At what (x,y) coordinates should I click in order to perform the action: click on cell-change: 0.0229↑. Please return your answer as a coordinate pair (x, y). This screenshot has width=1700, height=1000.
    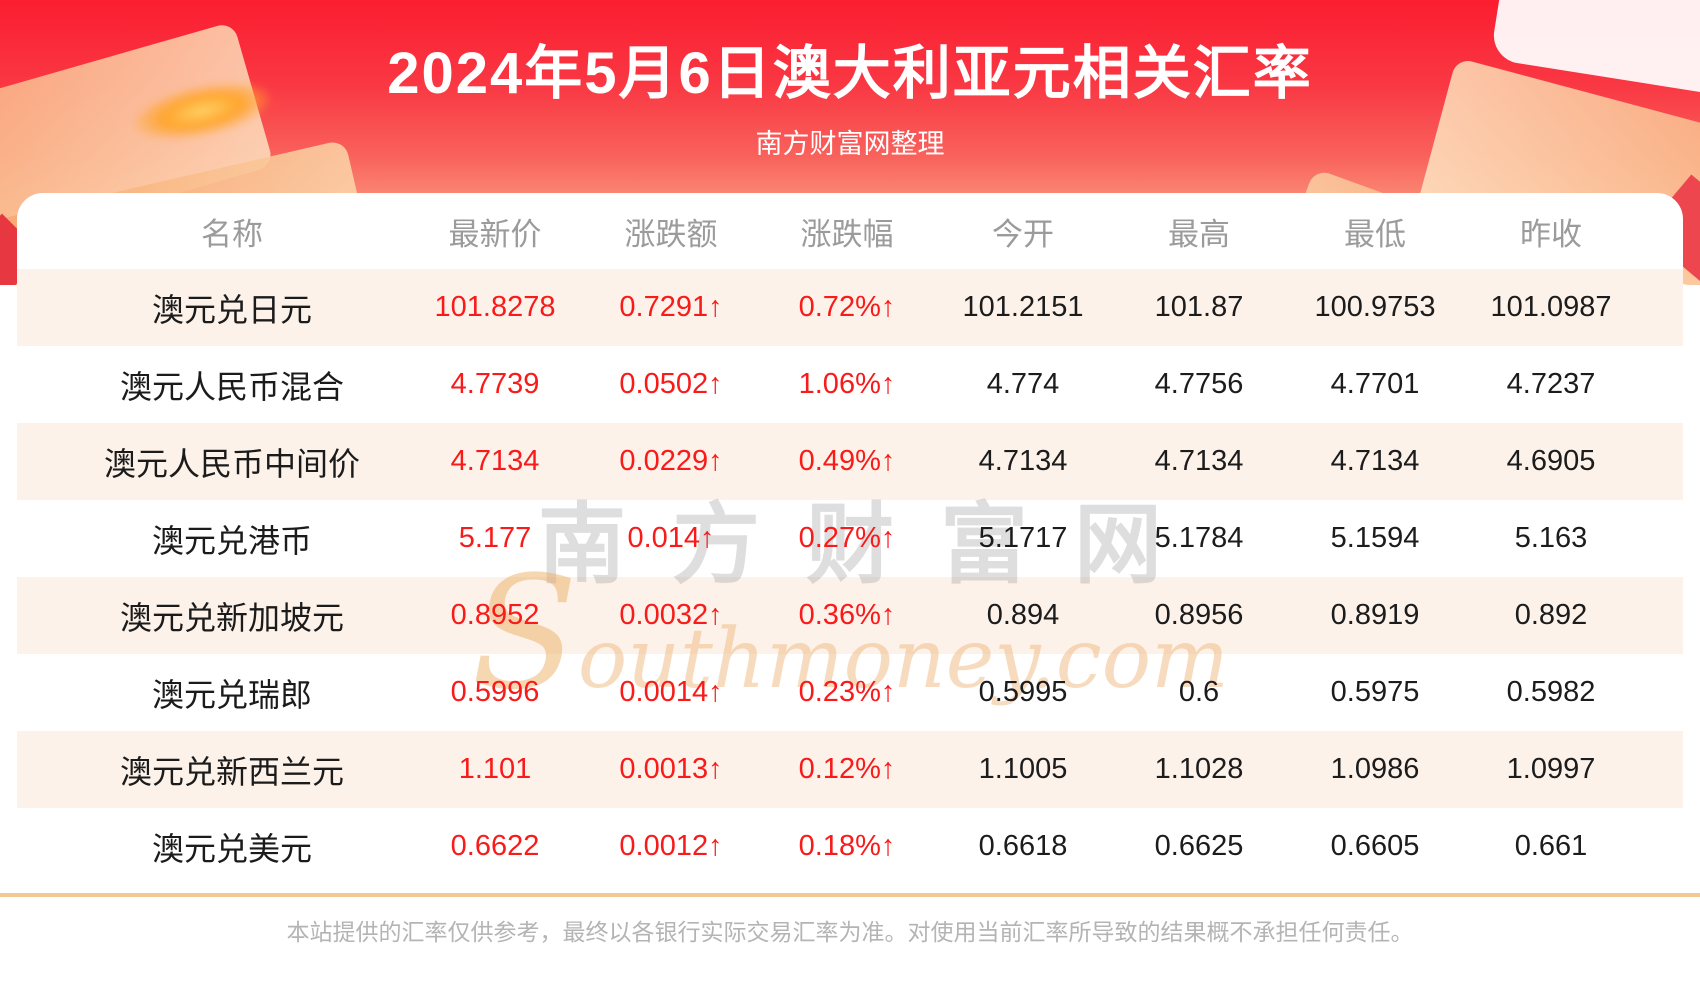
    Looking at the image, I should click on (671, 461).